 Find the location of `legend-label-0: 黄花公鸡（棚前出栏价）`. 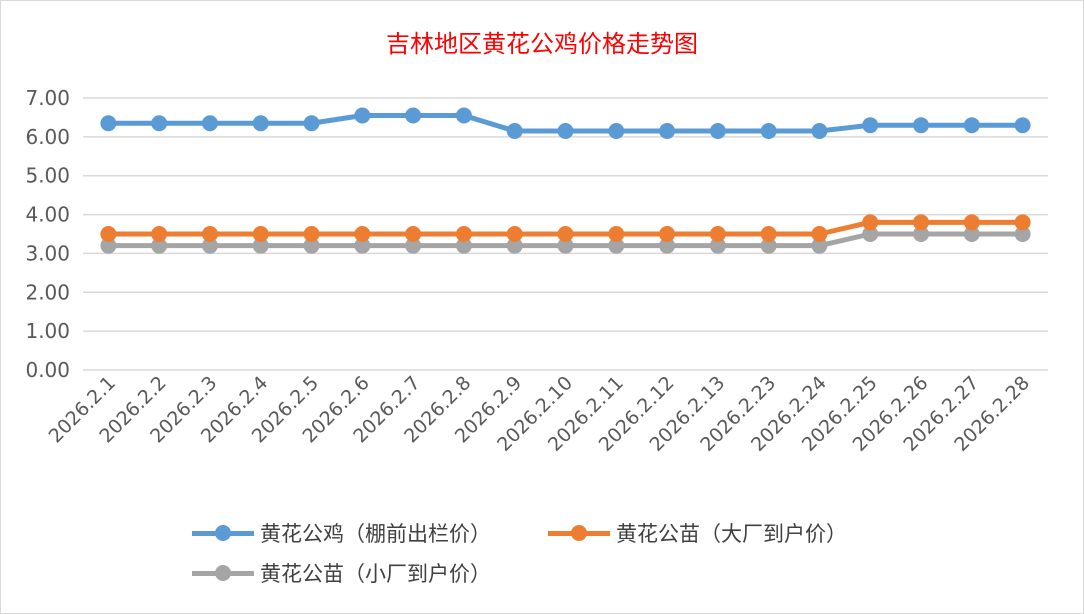

legend-label-0: 黄花公鸡（棚前出栏价） is located at coordinates (375, 534).